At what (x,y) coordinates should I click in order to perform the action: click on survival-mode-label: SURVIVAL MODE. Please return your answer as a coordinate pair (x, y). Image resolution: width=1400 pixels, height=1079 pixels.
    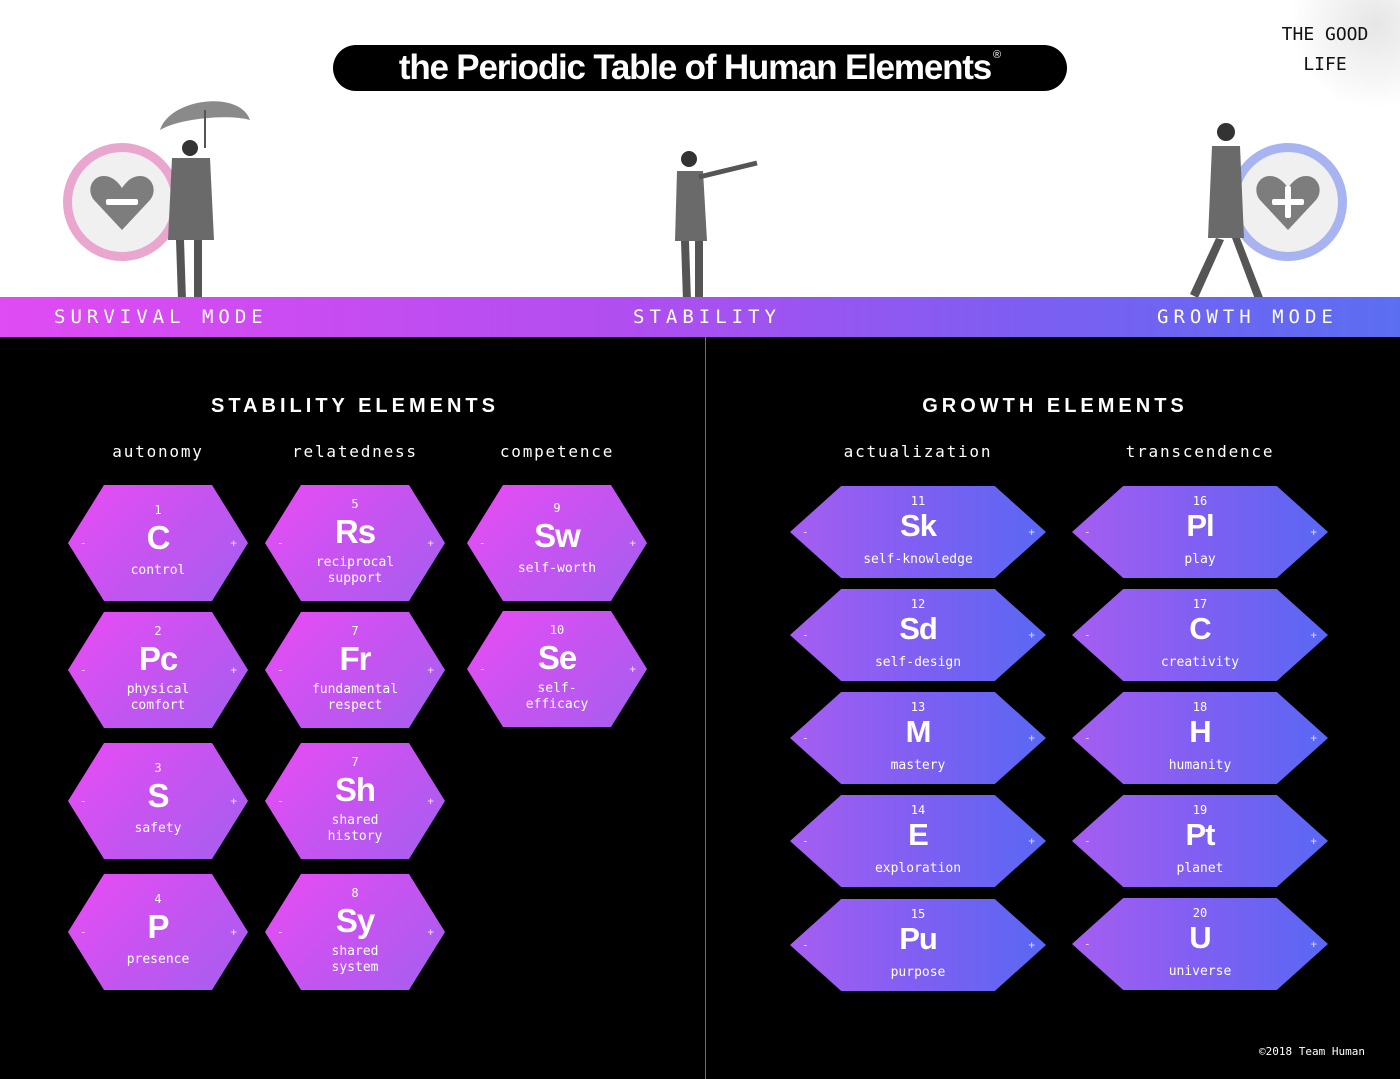
    Looking at the image, I should click on (161, 317).